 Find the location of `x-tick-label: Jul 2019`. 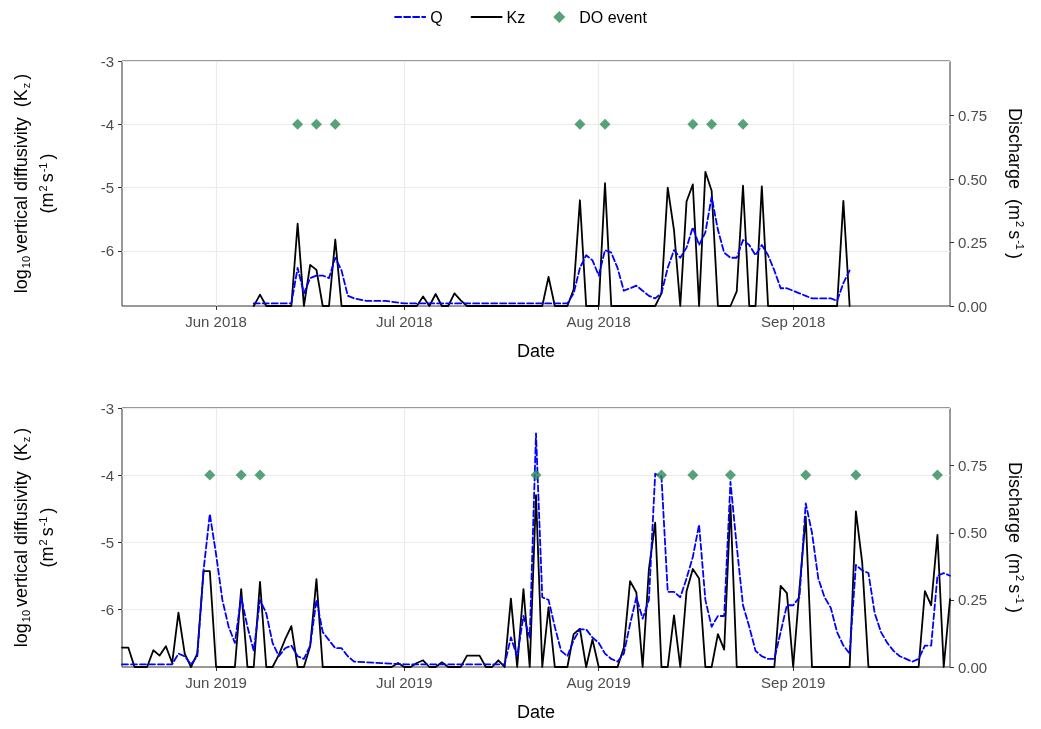

x-tick-label: Jul 2019 is located at coordinates (404, 682).